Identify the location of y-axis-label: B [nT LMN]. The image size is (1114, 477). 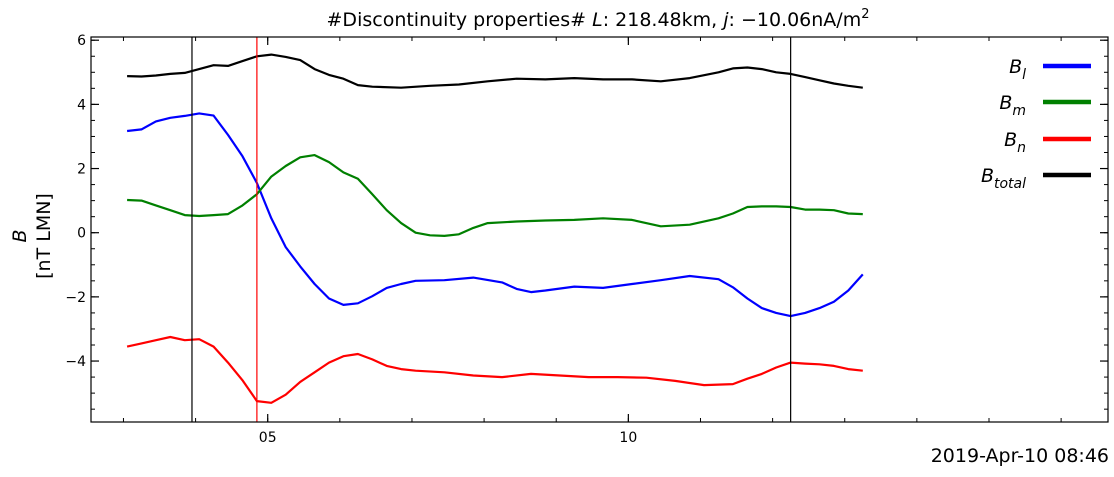
(32, 236).